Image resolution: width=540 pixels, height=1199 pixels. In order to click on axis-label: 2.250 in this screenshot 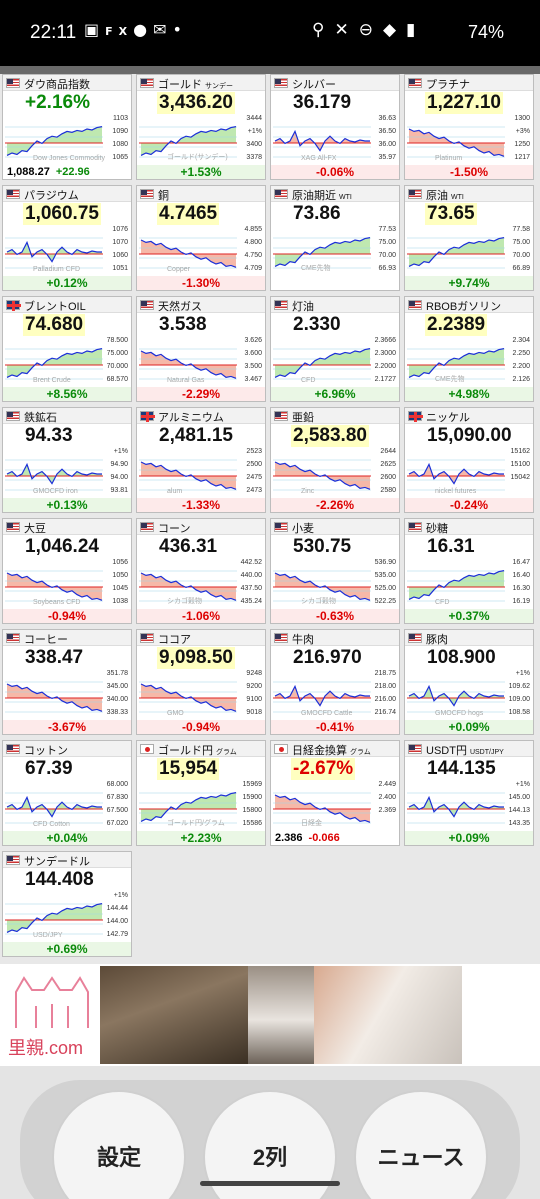, I will do `click(521, 353)`.